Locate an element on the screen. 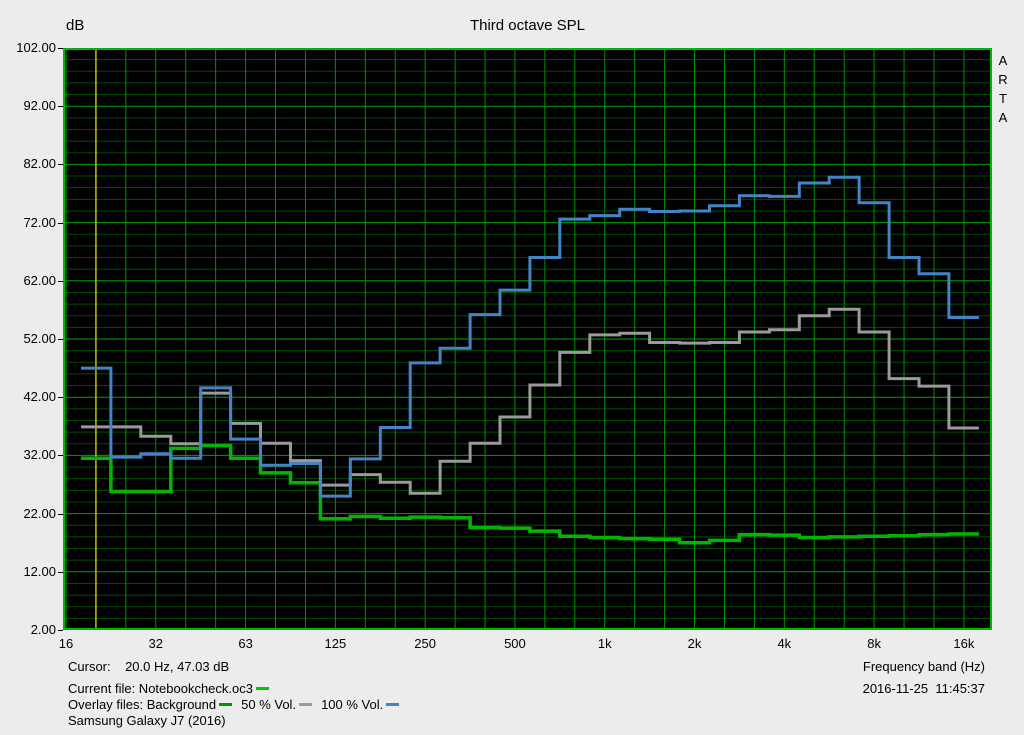 Image resolution: width=1024 pixels, height=735 pixels. y-tick-label-102.00: 102.00 is located at coordinates (36, 47).